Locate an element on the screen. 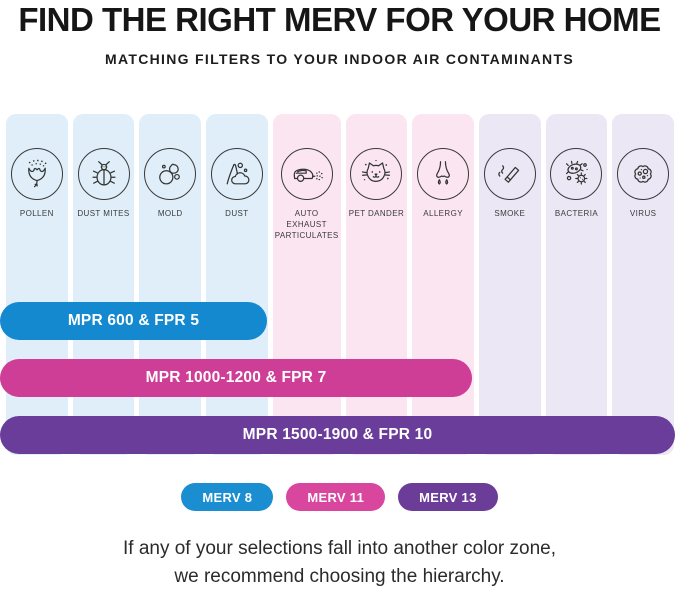  merv13-rating-bar: MPR 1500-1900 & FPR 10 is located at coordinates (337, 435).